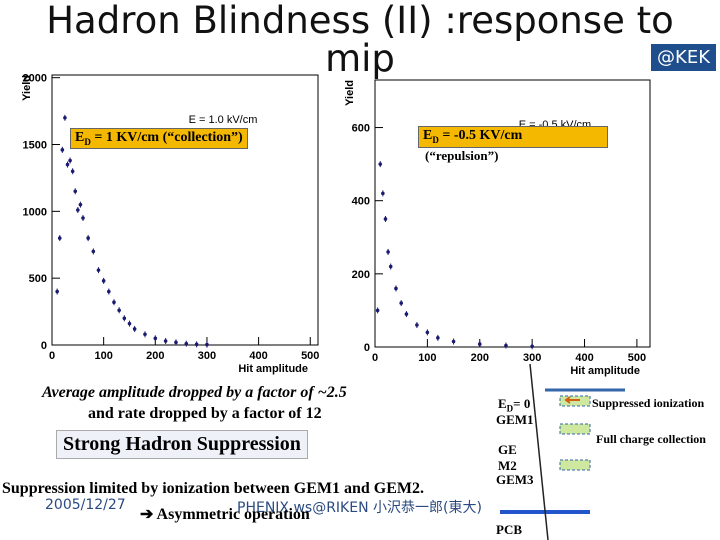  I want to click on label: (“repulsion”), so click(462, 155).